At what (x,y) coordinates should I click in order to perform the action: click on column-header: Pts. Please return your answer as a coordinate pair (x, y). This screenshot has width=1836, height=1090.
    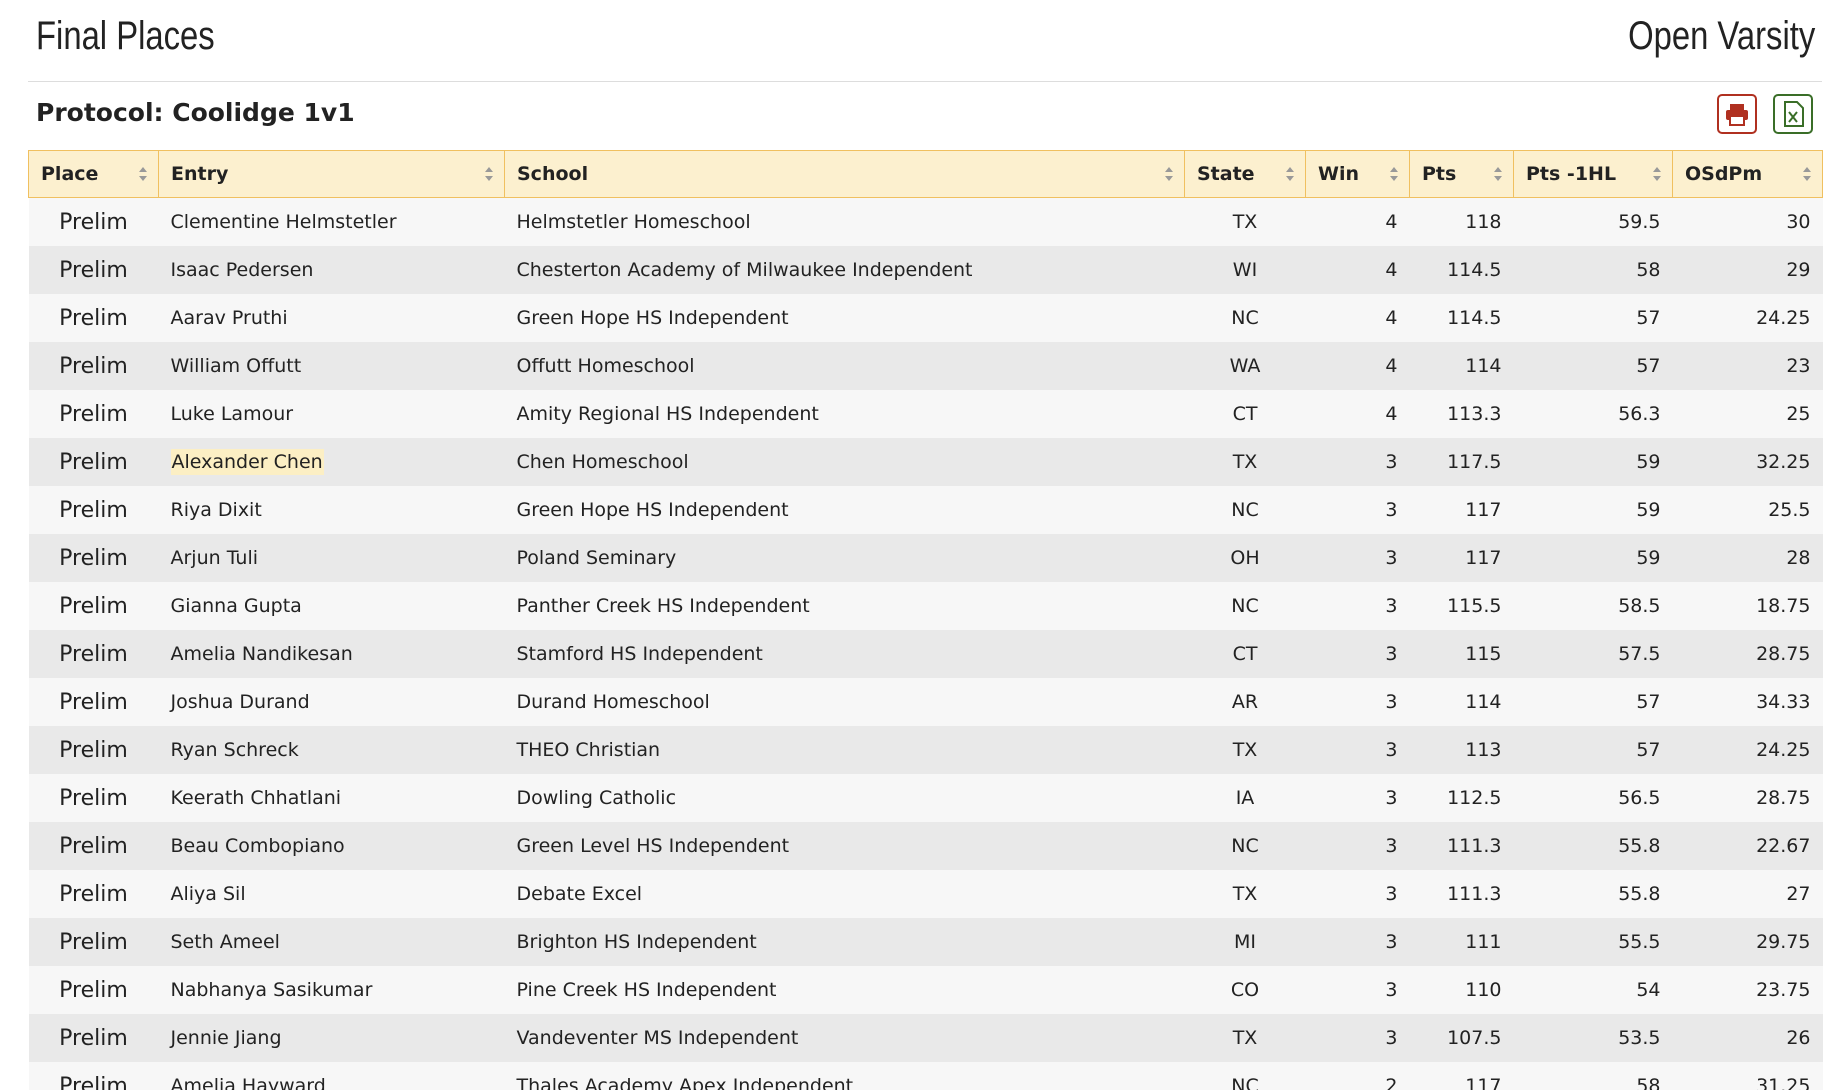
    Looking at the image, I should click on (1461, 174).